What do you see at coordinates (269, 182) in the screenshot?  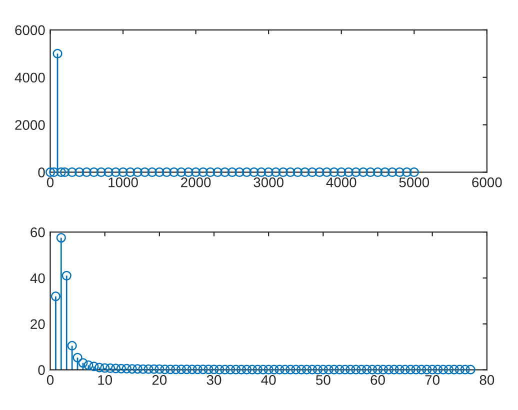 I see `x-tick-label: 3000` at bounding box center [269, 182].